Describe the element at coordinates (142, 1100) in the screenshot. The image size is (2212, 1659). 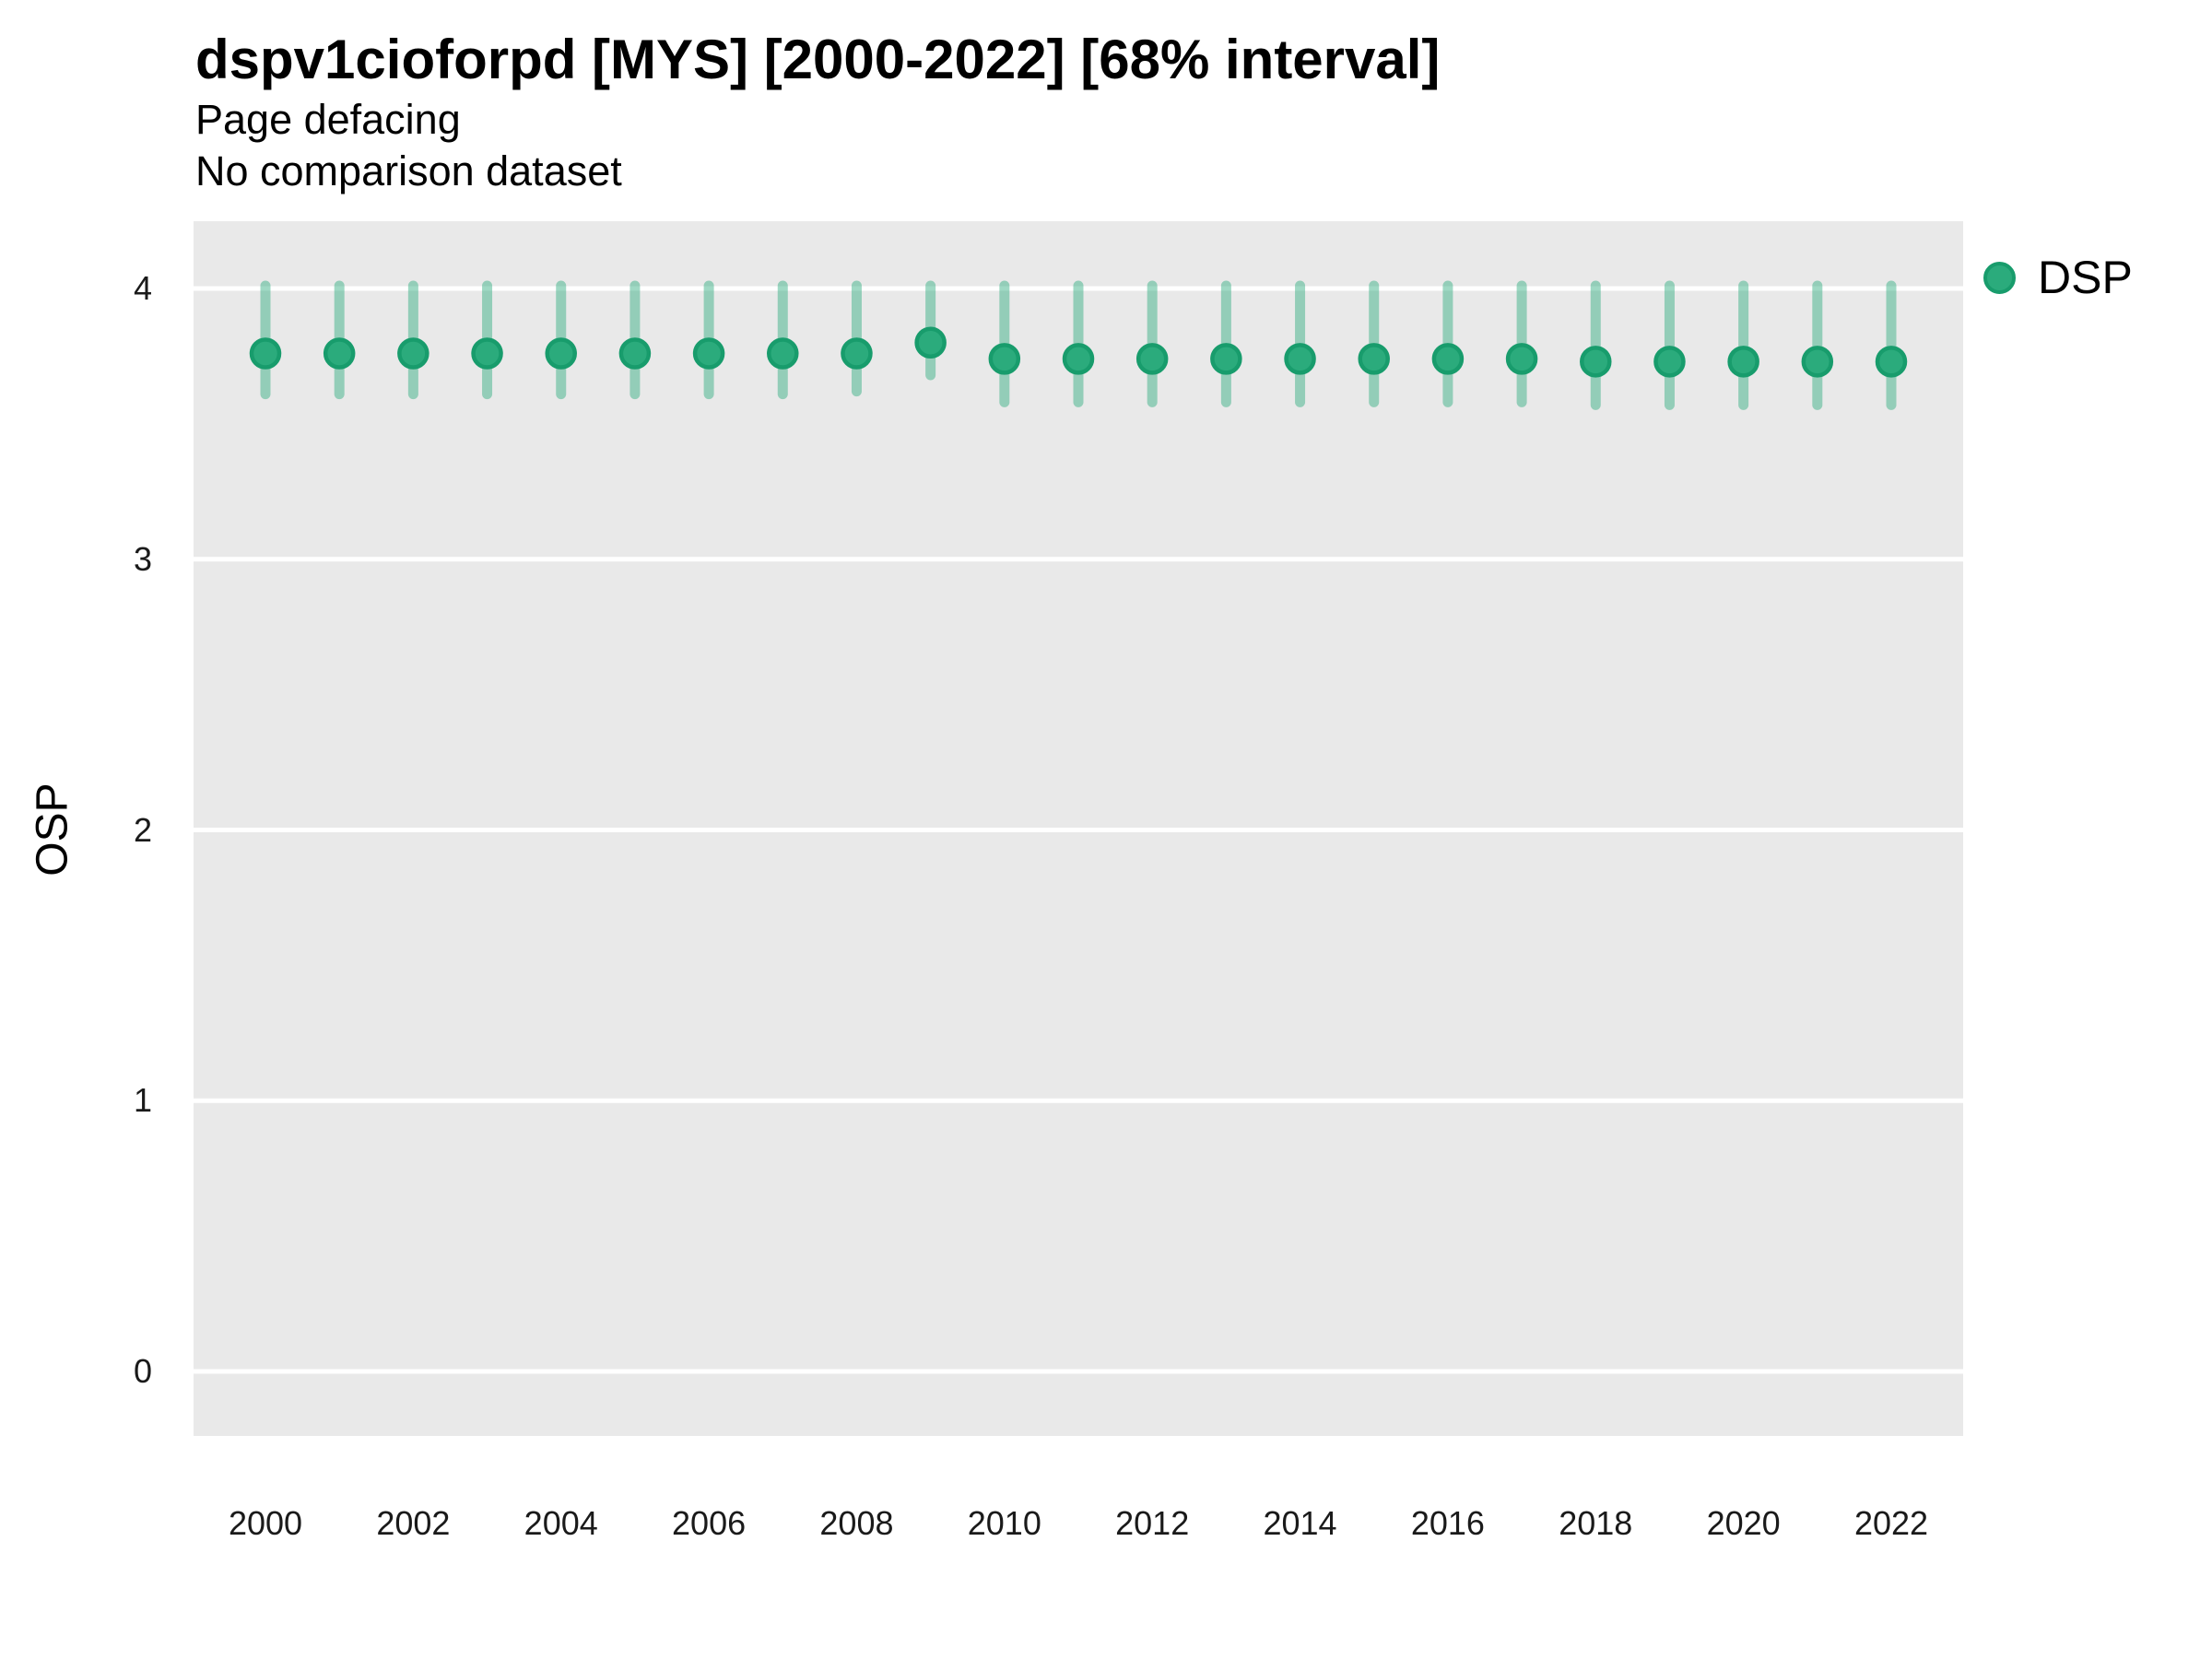
I see `y-tick-label-1: 1` at that location.